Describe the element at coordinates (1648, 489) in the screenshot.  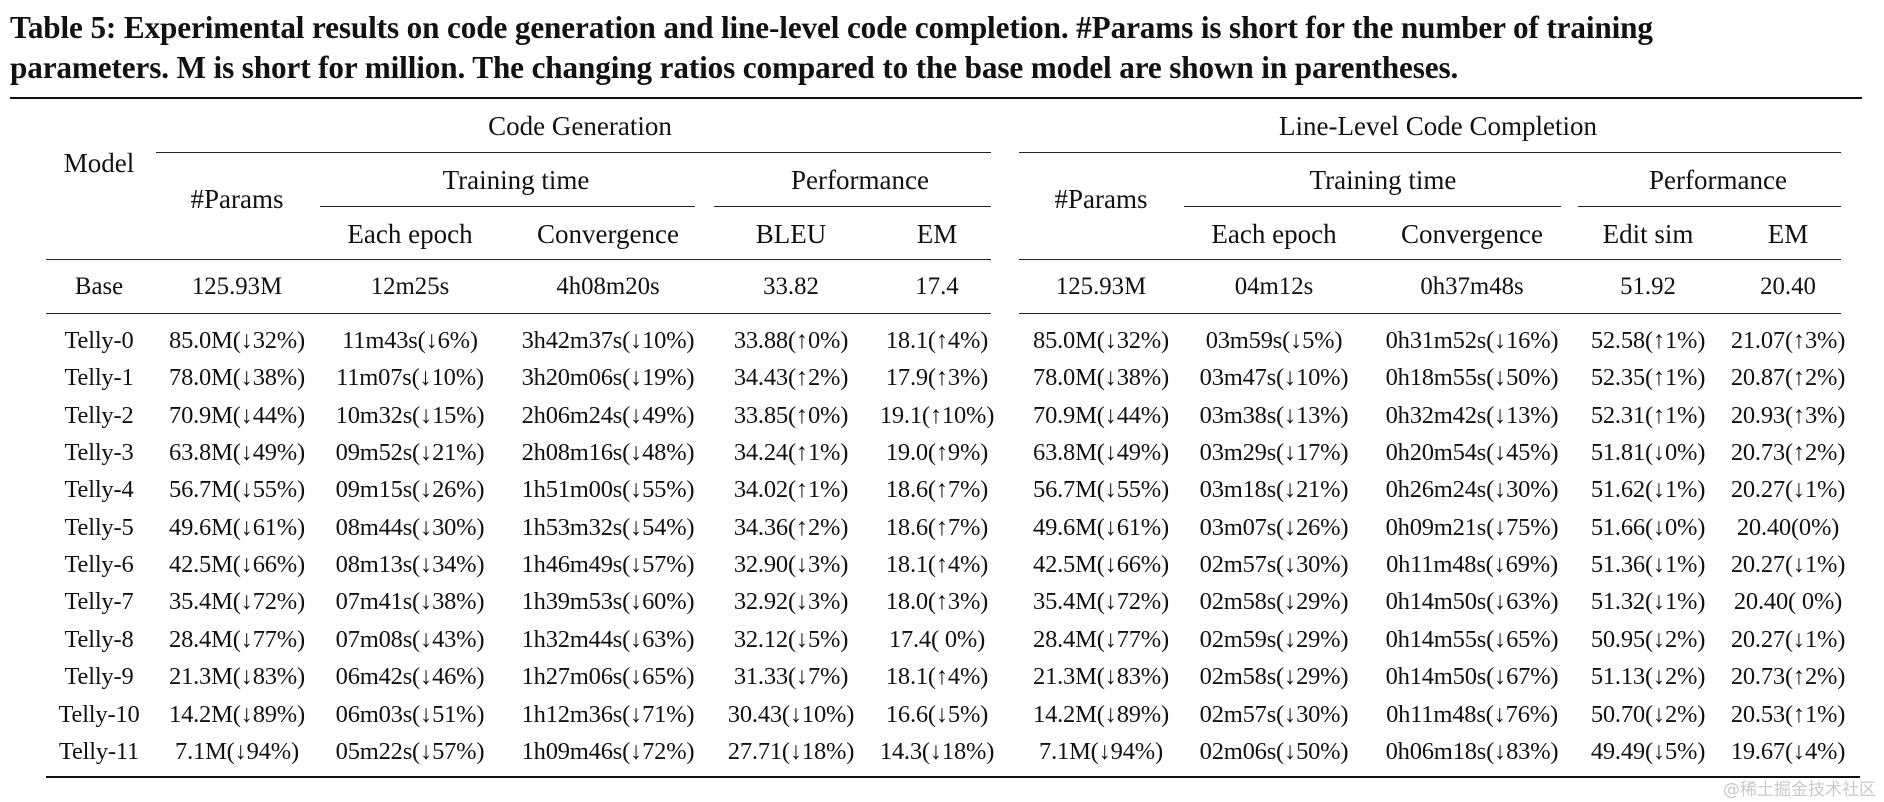
I see `cell-ll-edit-sim: 51.62(↓1%)` at that location.